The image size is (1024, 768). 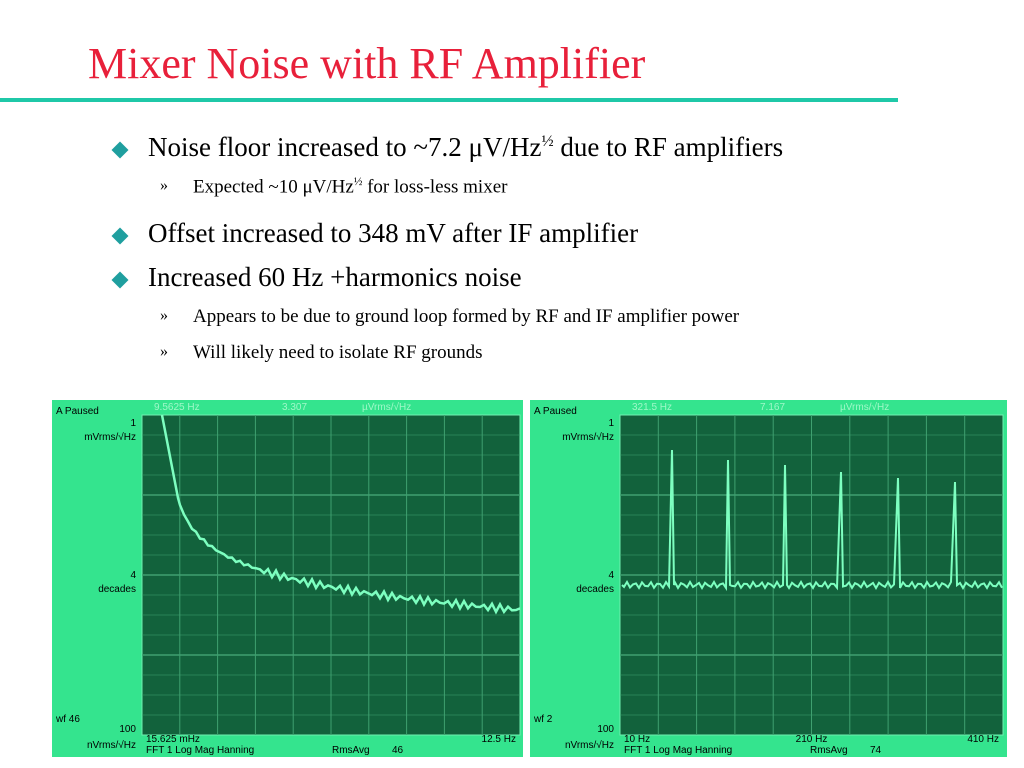 I want to click on x-label: 210 Hz, so click(x=812, y=739).